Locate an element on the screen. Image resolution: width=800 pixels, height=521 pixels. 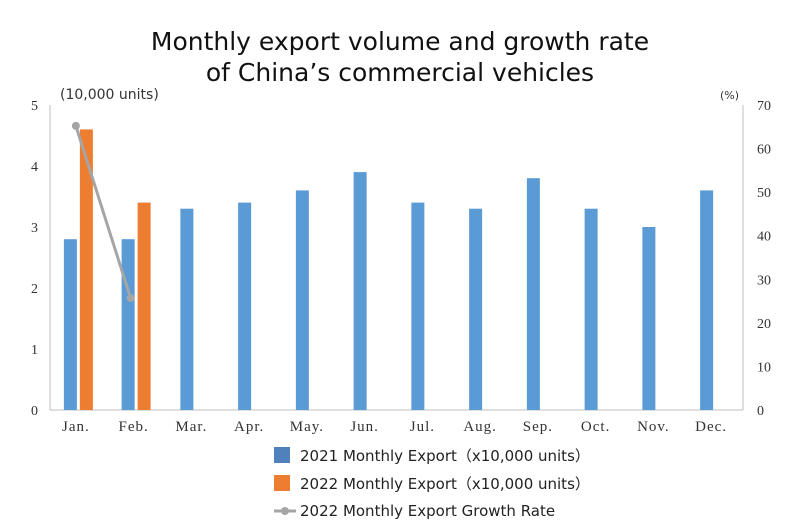
legend-label-2021: 2021 Monthly Export（x10,000 units） is located at coordinates (445, 455).